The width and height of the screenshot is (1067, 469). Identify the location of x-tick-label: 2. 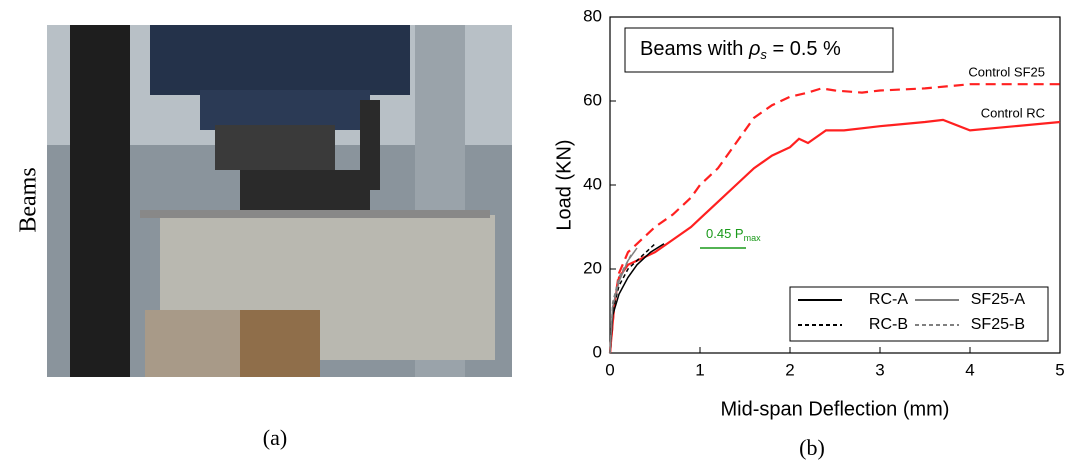
(789, 369).